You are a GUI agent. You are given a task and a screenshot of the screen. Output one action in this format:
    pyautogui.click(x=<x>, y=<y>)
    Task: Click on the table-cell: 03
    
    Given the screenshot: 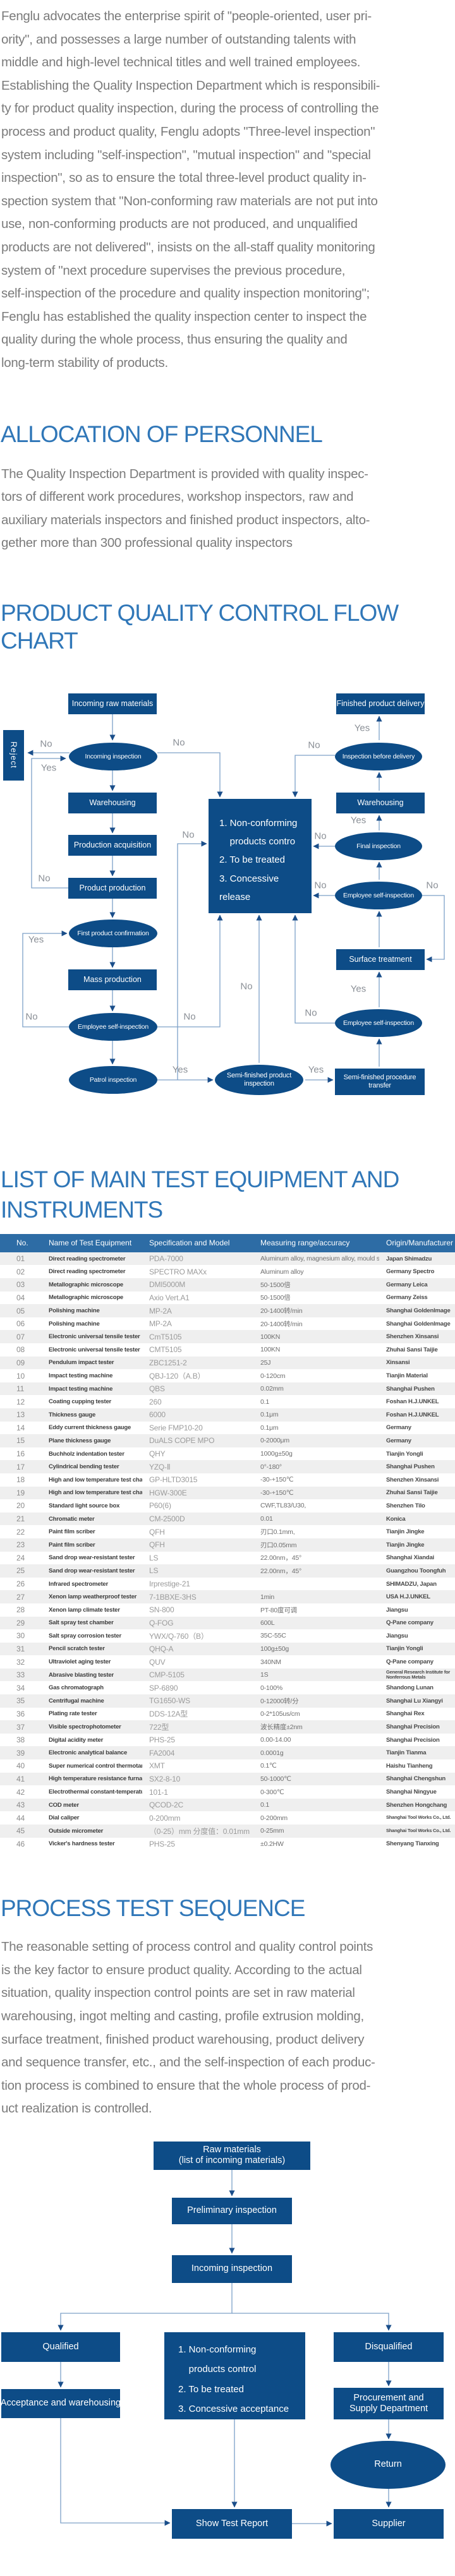 What is the action you would take?
    pyautogui.click(x=20, y=1285)
    